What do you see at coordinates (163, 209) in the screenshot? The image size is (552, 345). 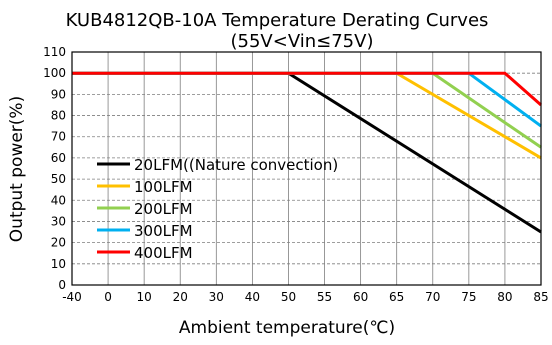 I see `legend-label: 200LFM` at bounding box center [163, 209].